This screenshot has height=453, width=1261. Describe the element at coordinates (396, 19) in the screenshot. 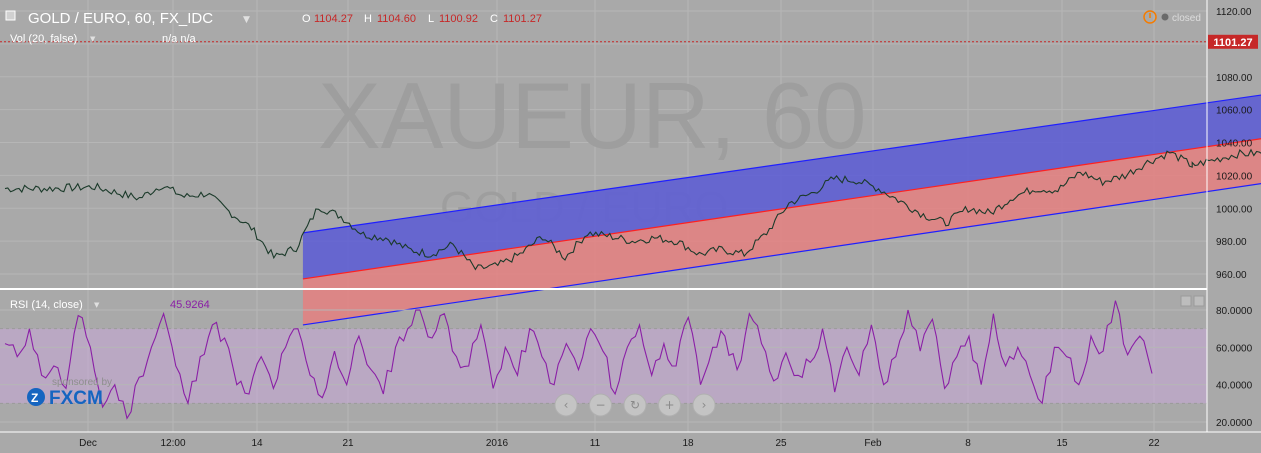

I see `high-value: 1104.60` at that location.